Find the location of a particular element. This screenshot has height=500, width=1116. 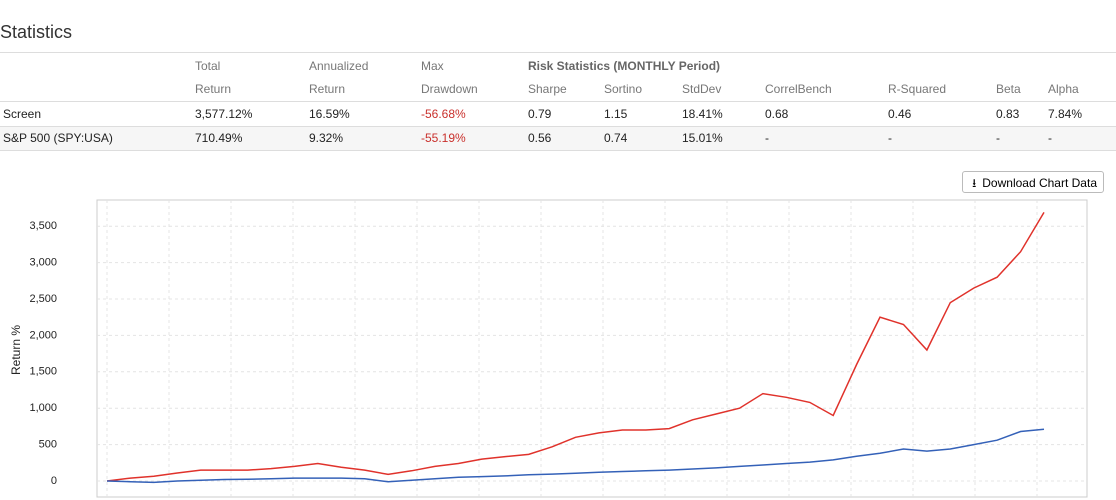

header-cell: Drawdown is located at coordinates (449, 89).